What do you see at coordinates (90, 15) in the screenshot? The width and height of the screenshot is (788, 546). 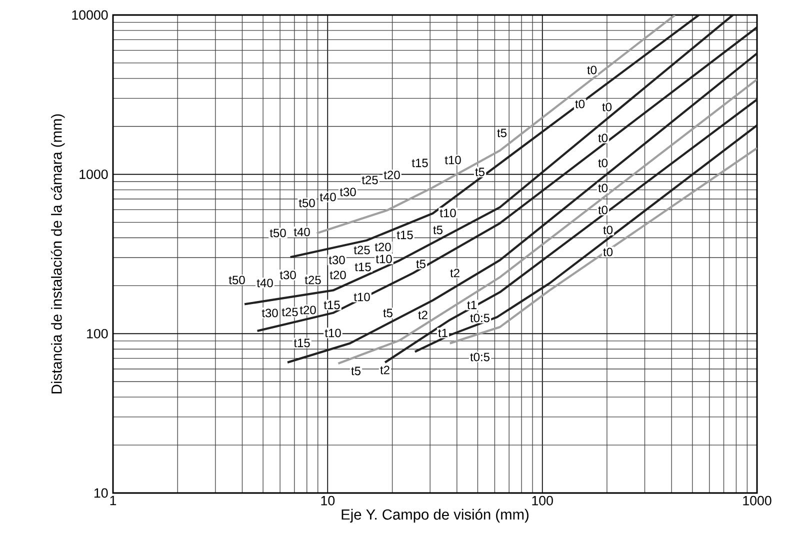 I see `y-tick-label: 10000` at bounding box center [90, 15].